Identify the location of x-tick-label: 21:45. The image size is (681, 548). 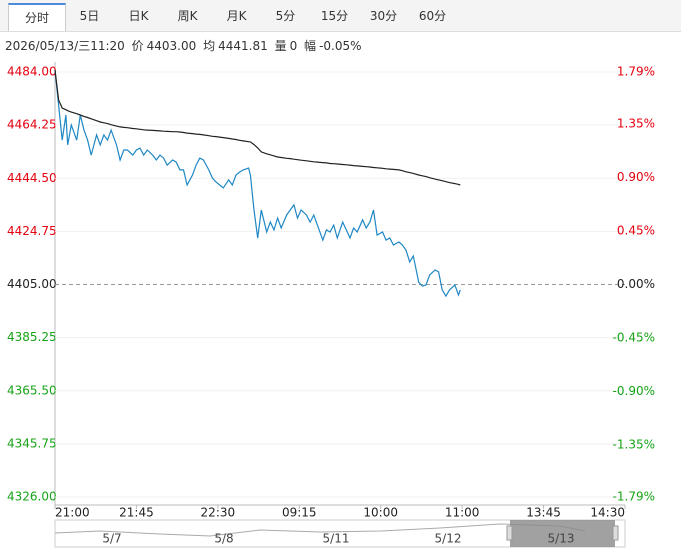
(136, 513).